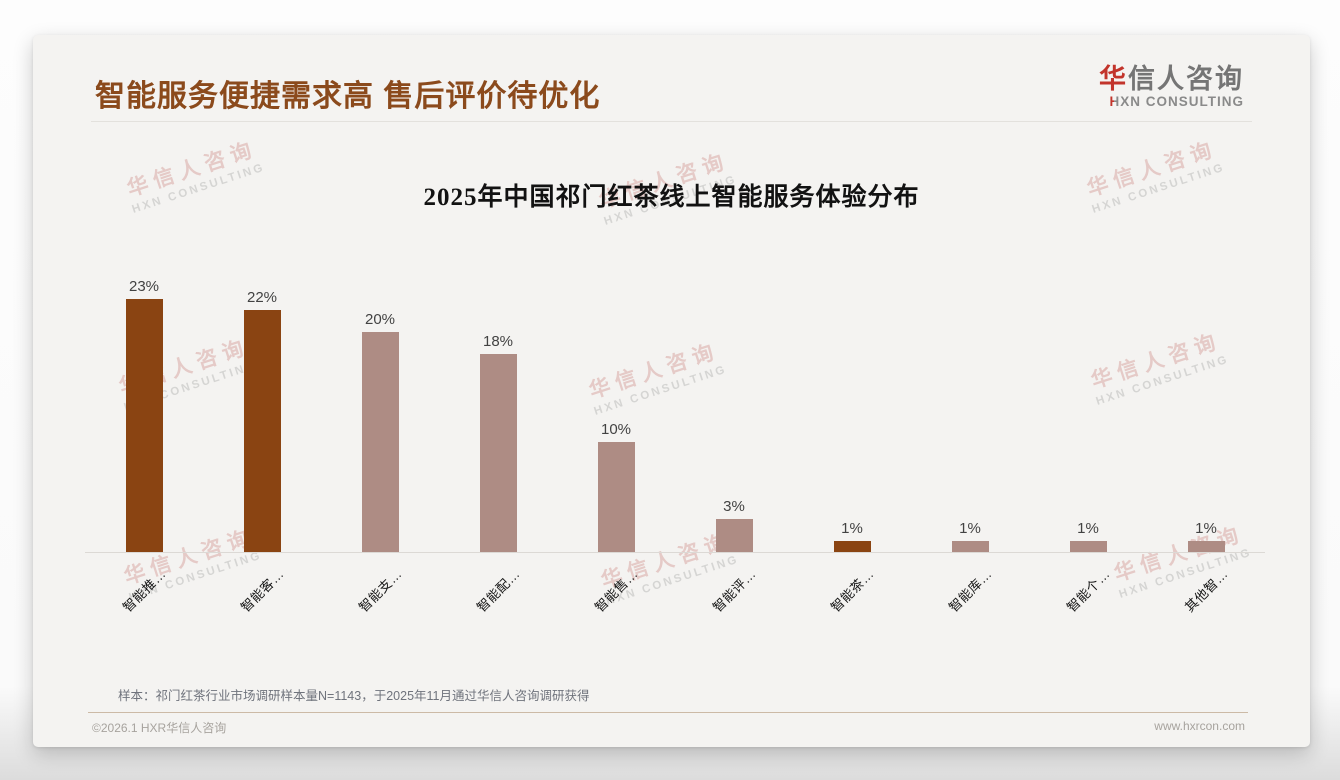 This screenshot has width=1340, height=780. Describe the element at coordinates (144, 286) in the screenshot. I see `bar-value-label: 23%` at that location.